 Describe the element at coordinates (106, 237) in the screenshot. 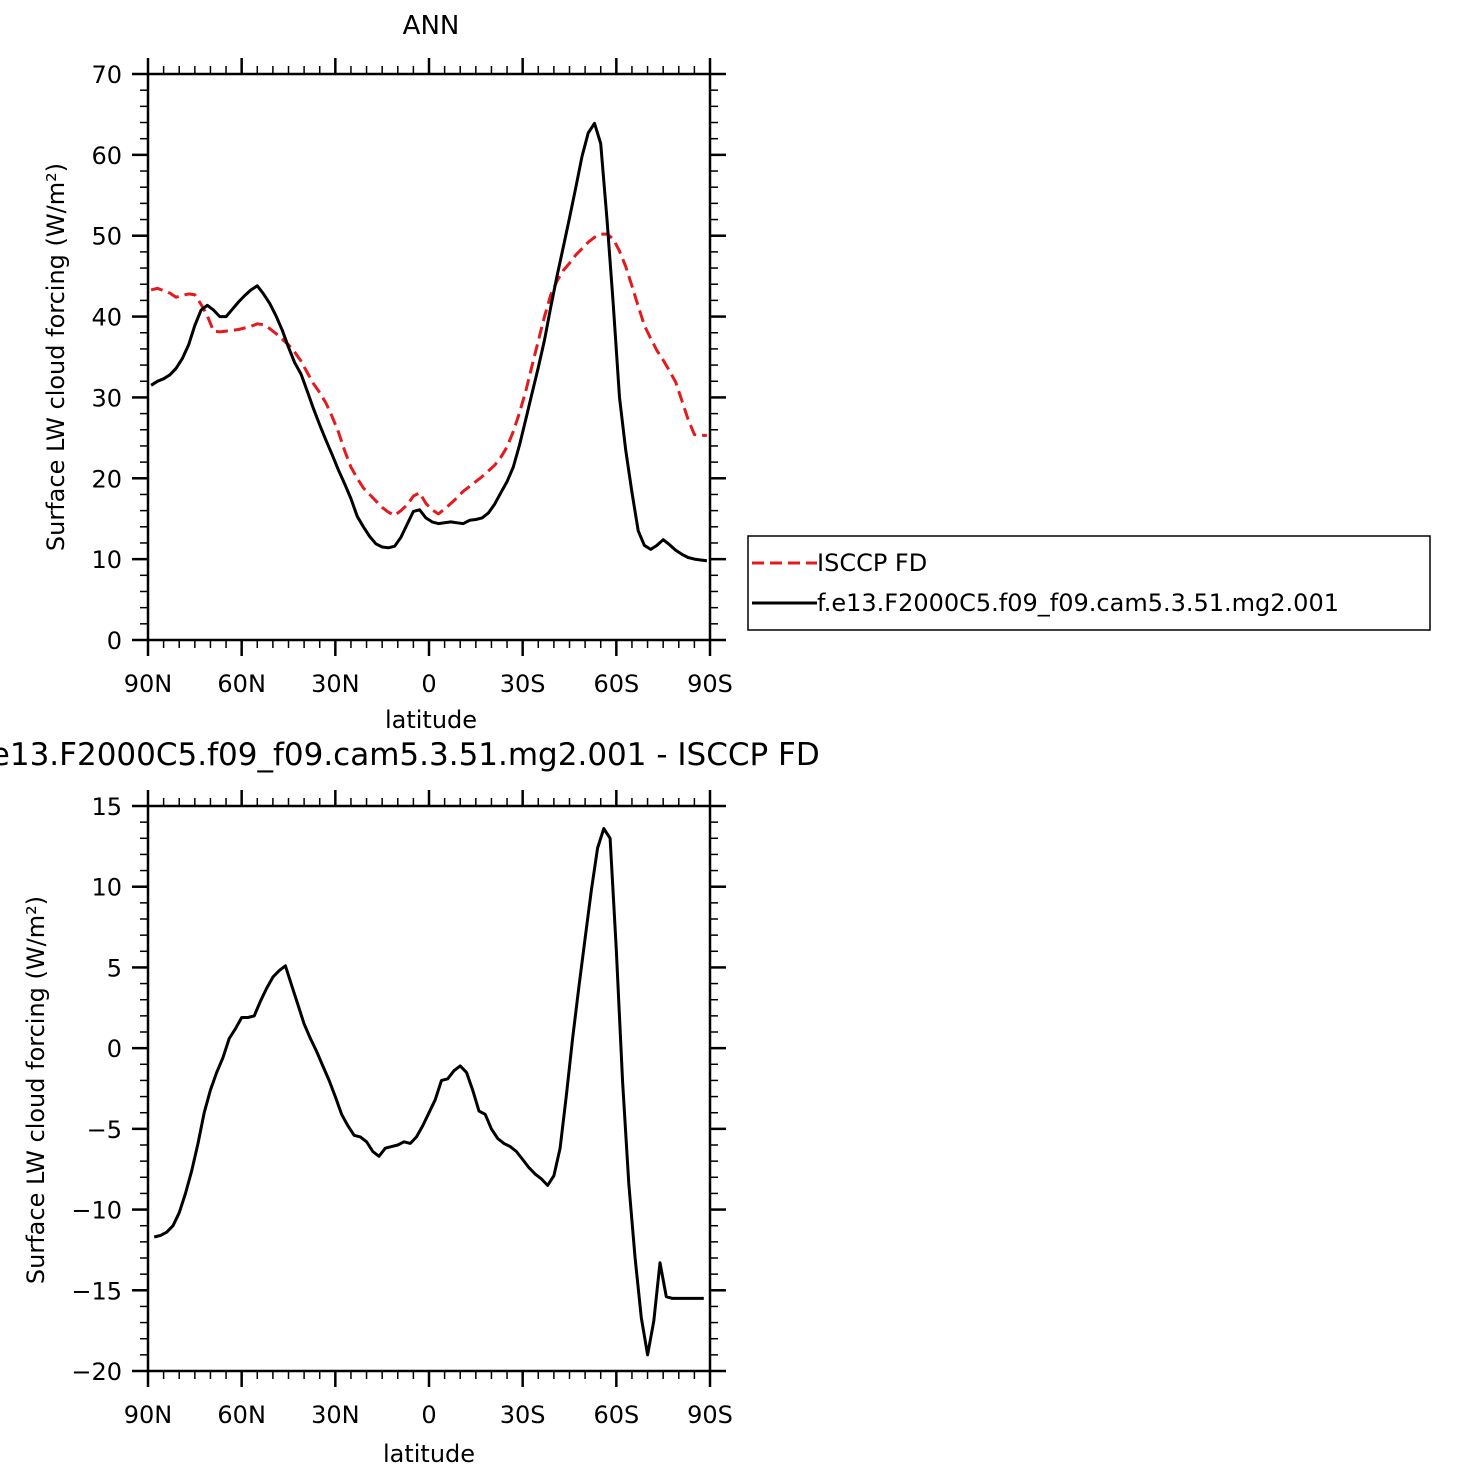

I see `y-tick-label: 50` at that location.